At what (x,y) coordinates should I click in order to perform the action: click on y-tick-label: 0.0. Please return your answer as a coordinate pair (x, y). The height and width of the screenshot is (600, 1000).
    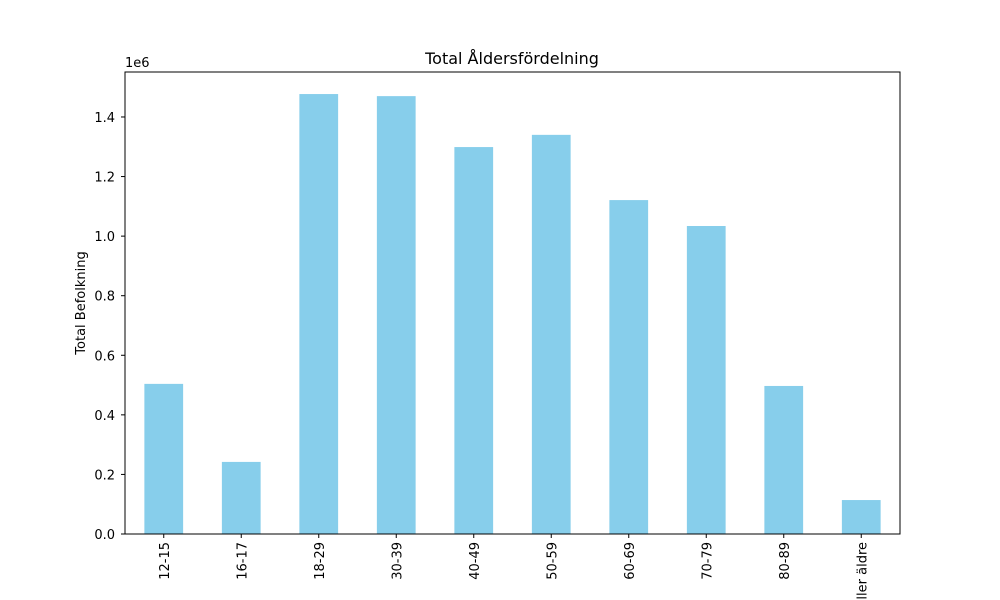
    Looking at the image, I should click on (104, 535).